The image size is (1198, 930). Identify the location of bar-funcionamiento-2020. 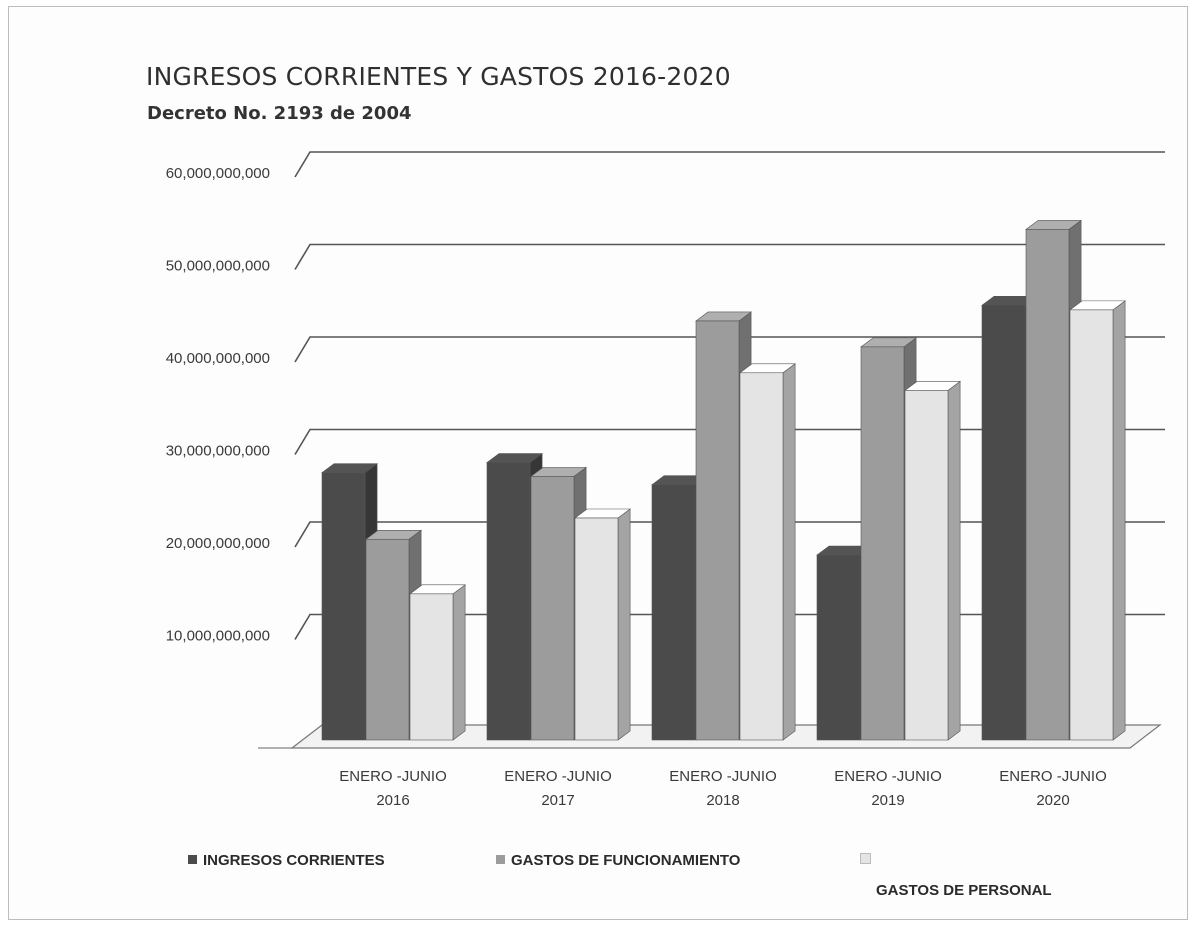
(1047, 485).